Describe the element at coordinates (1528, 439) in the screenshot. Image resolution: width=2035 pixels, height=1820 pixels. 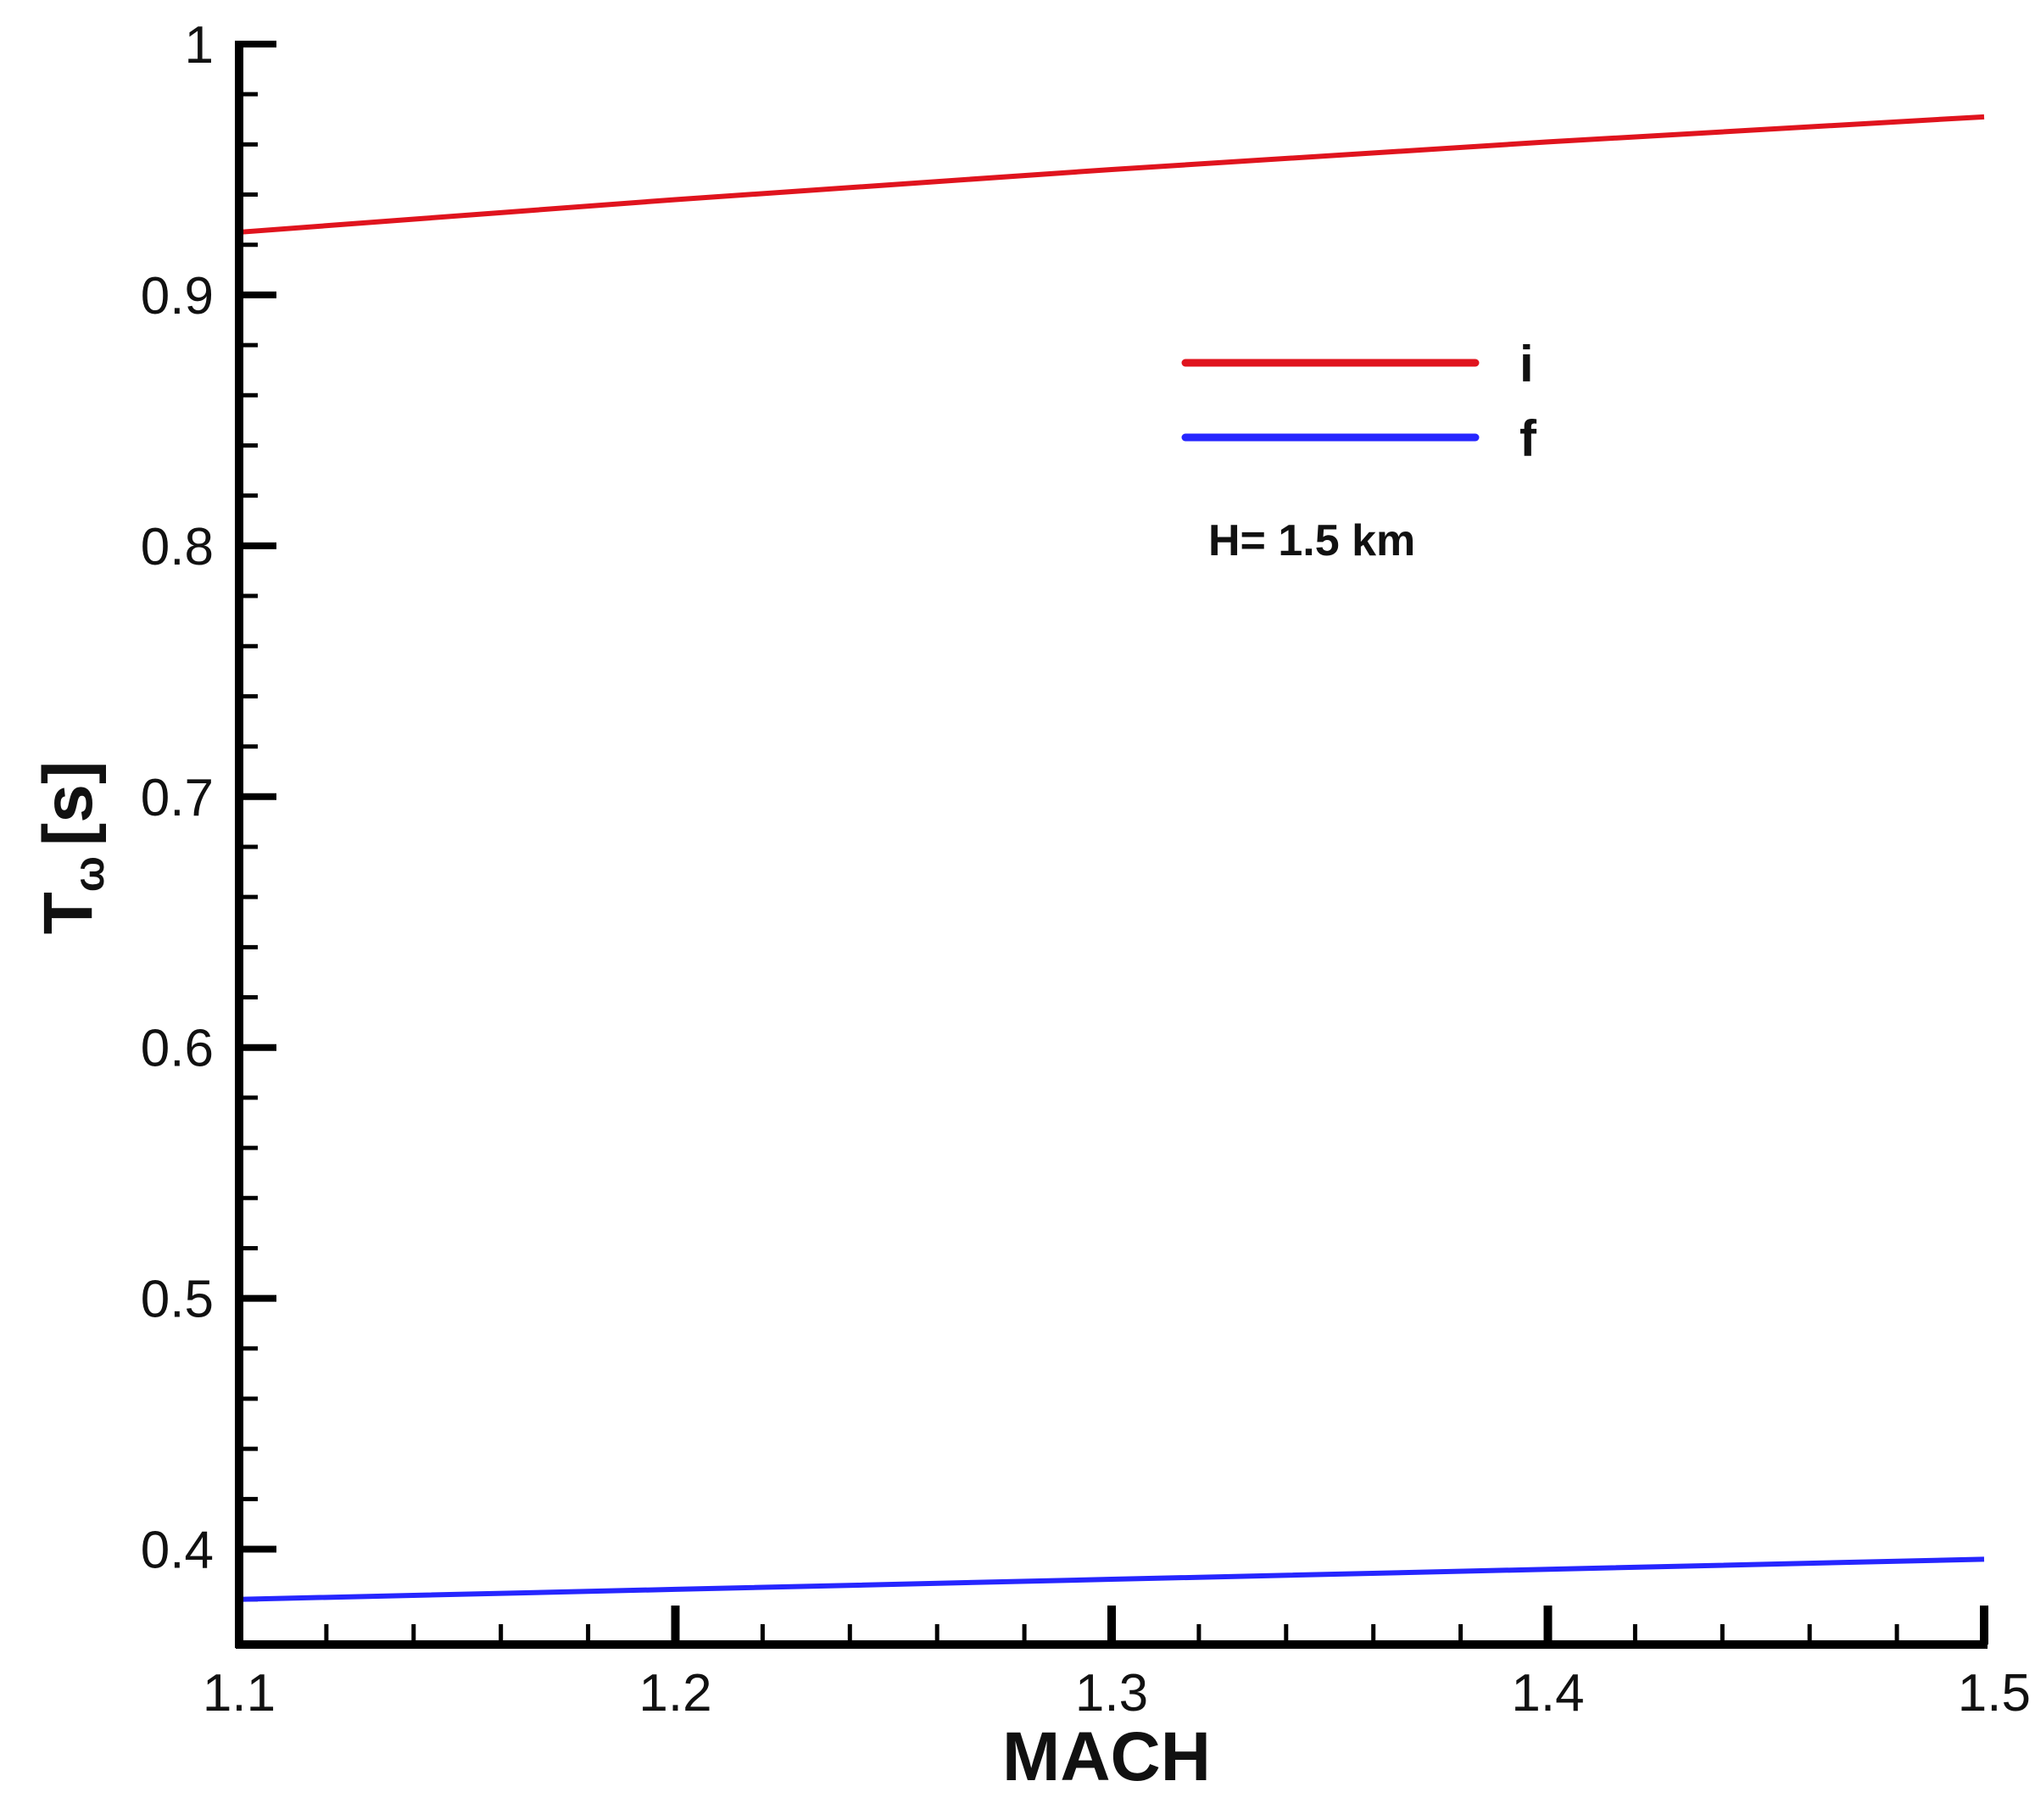
I see `legend-label-f: f` at that location.